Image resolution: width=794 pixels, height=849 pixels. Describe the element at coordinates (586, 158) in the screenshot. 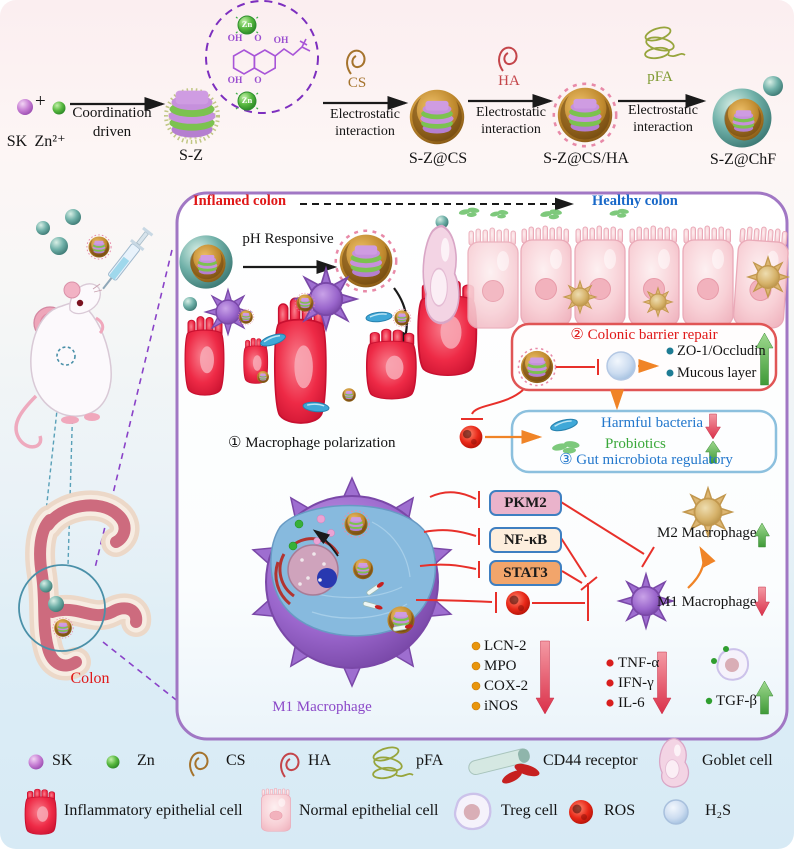

I see `szcsha-label: S-Z@CS/HA` at that location.